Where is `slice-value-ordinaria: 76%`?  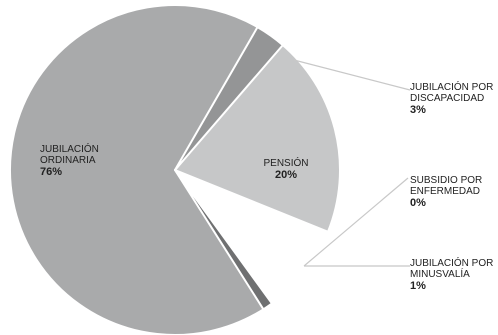 slice-value-ordinaria: 76% is located at coordinates (51, 172).